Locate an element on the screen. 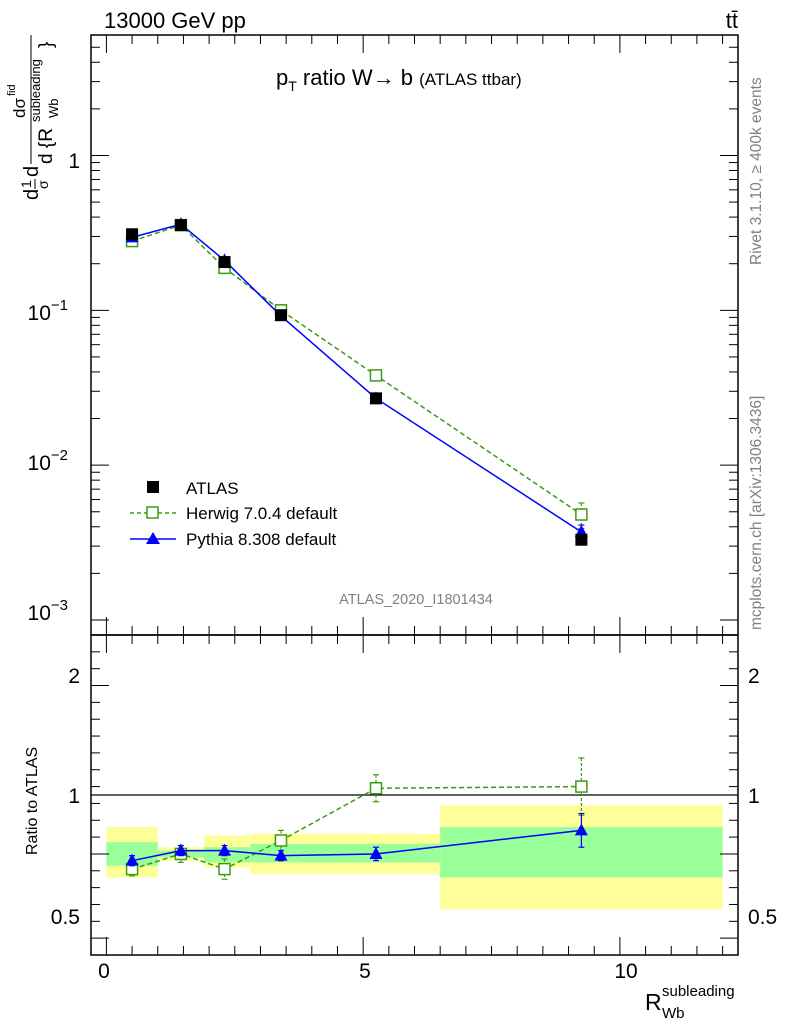 The image size is (786, 1024). xlabel-main: R is located at coordinates (653, 1002).